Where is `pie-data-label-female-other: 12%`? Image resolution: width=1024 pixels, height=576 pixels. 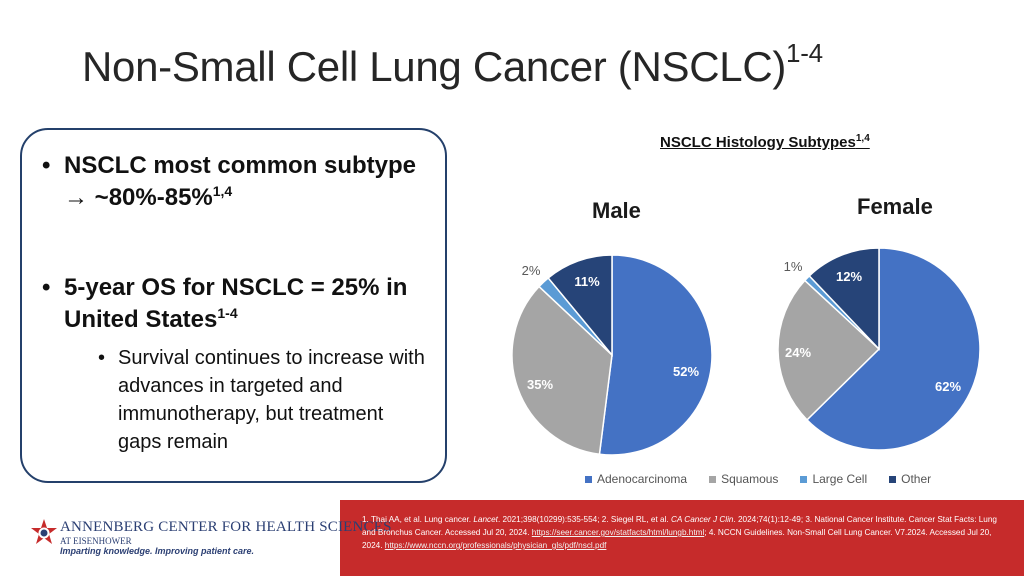
pie-data-label-female-other: 12% is located at coordinates (849, 276).